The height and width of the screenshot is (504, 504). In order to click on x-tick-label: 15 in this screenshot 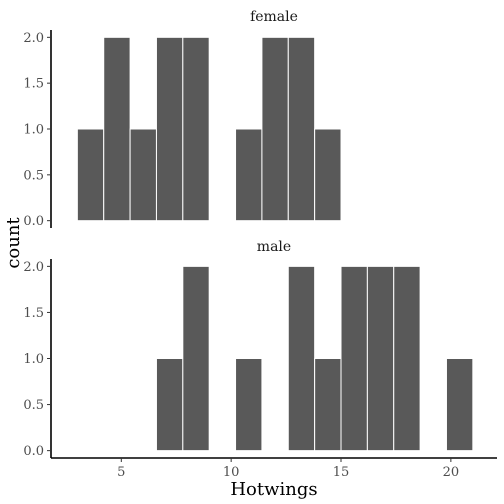, I will do `click(341, 472)`.